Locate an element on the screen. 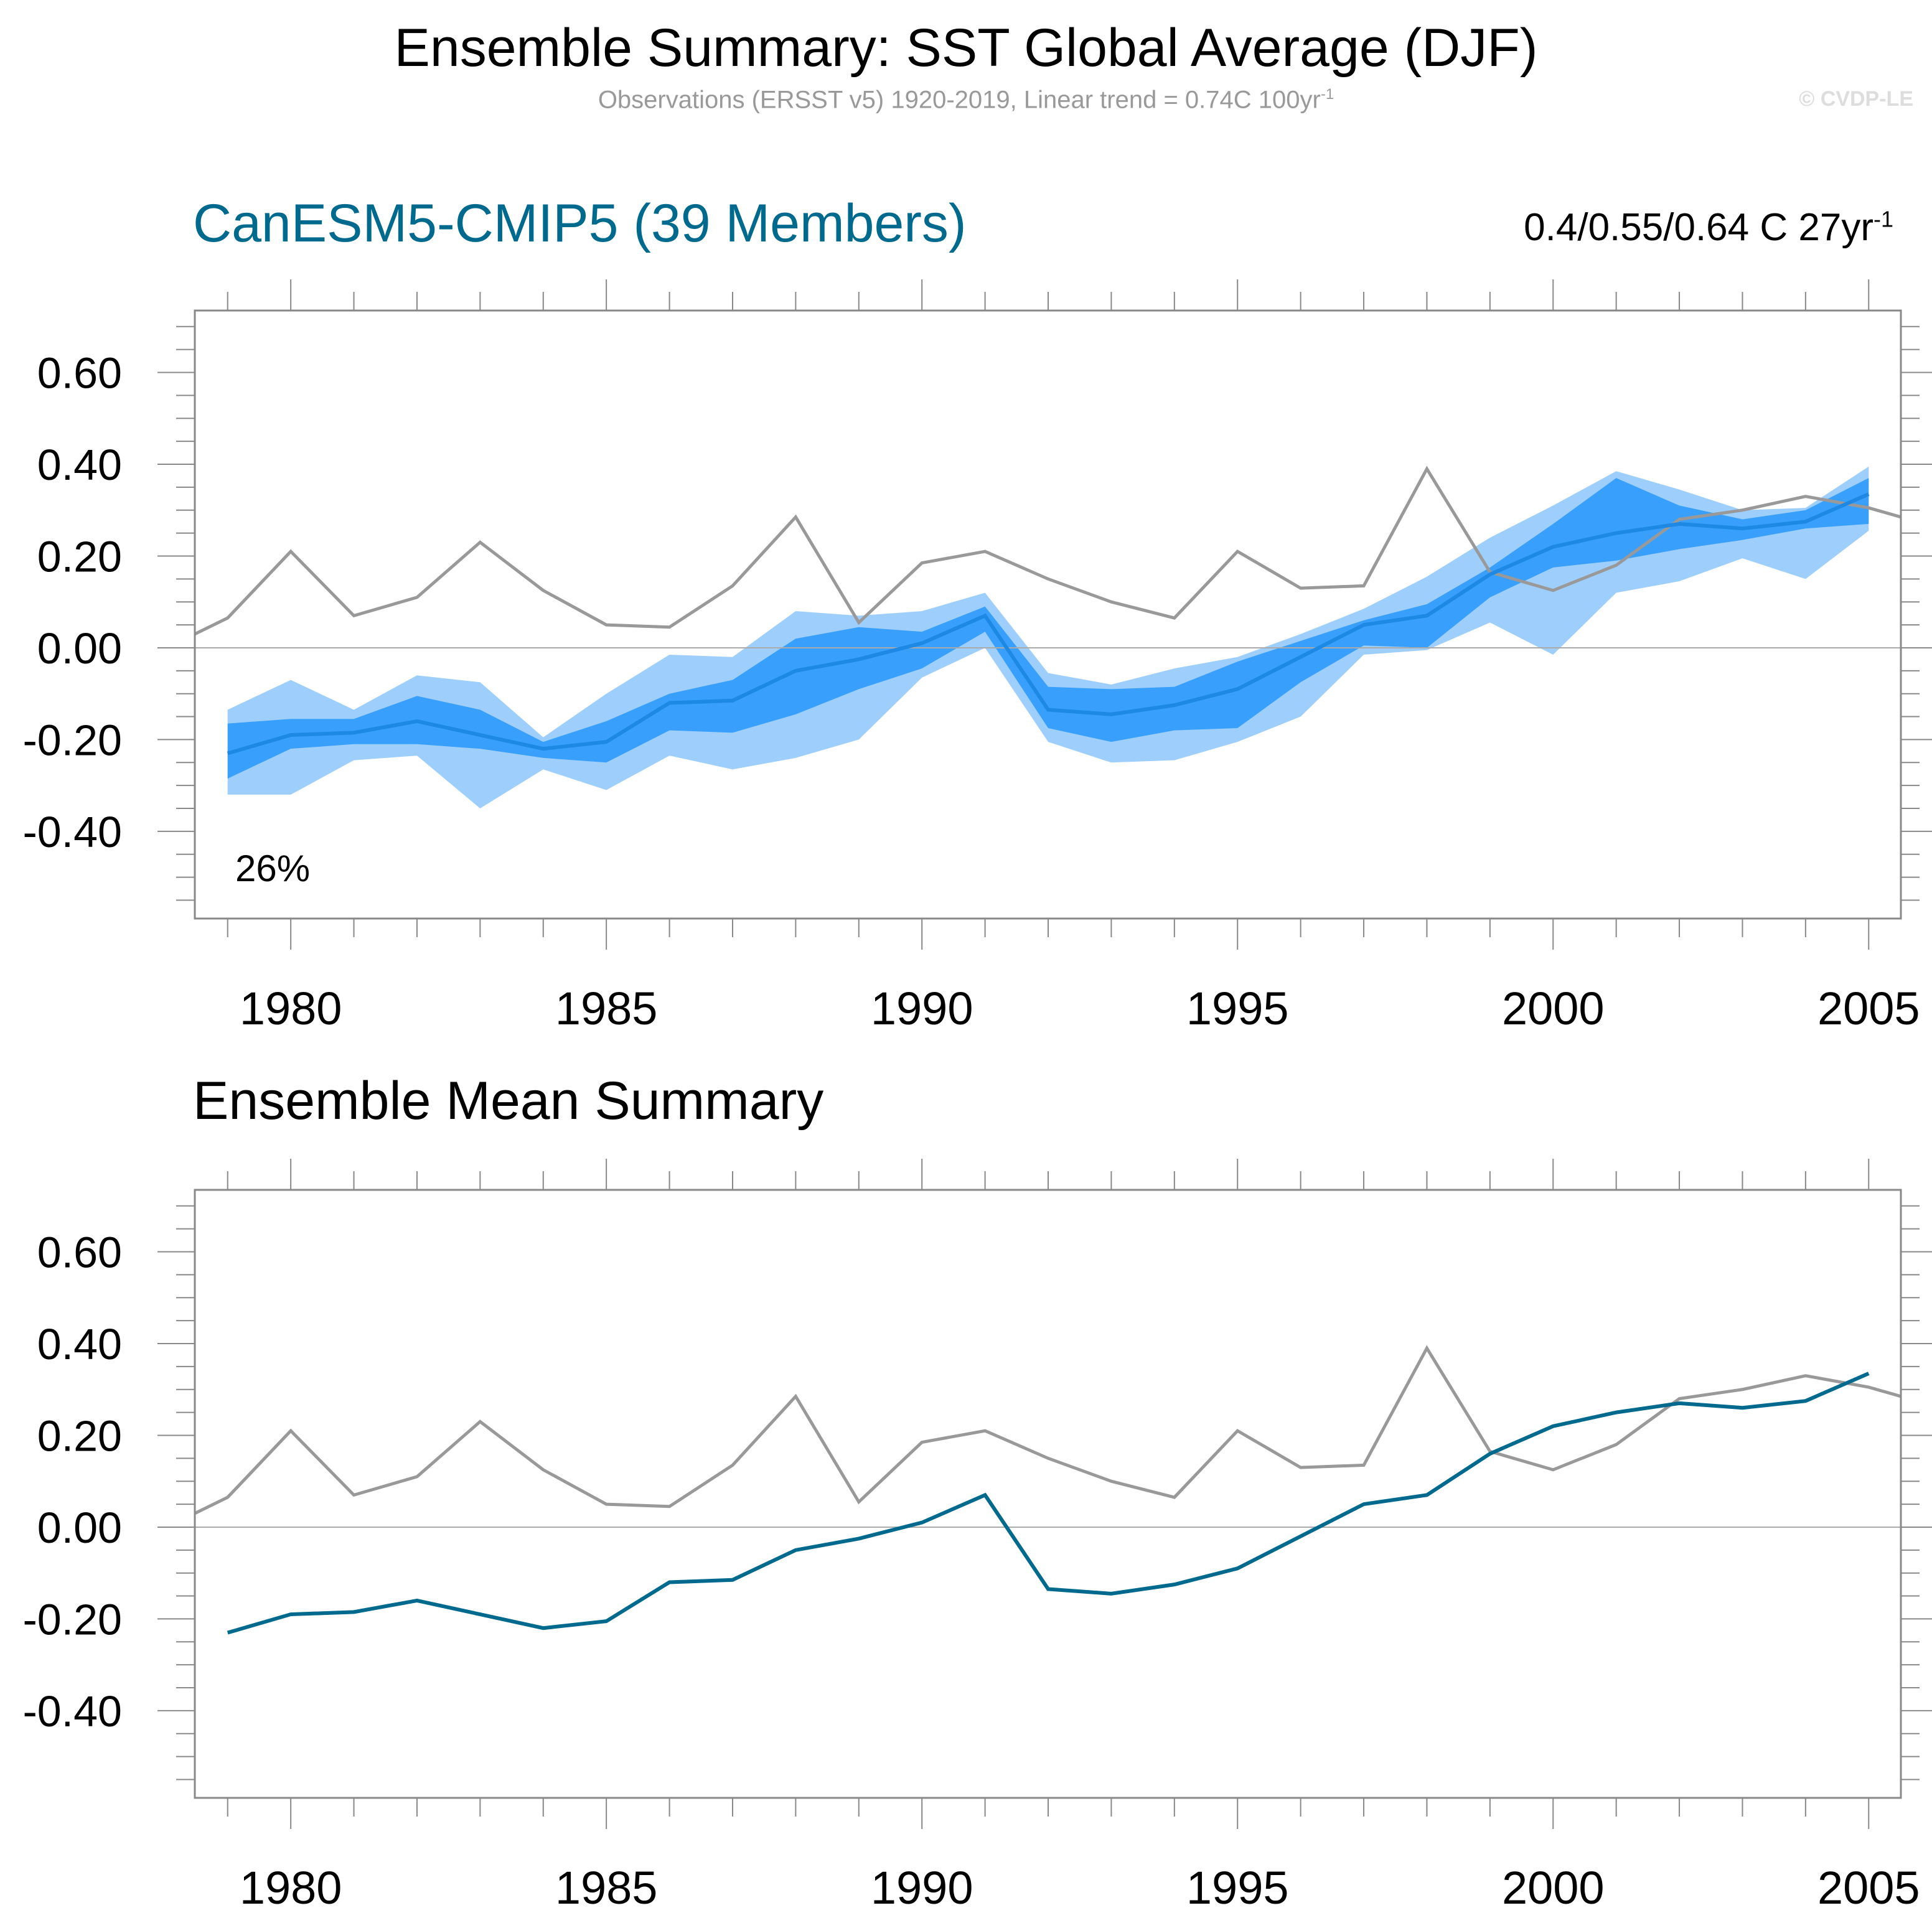 This screenshot has height=1913, width=1932. band-25-75-percentile is located at coordinates (1048, 628).